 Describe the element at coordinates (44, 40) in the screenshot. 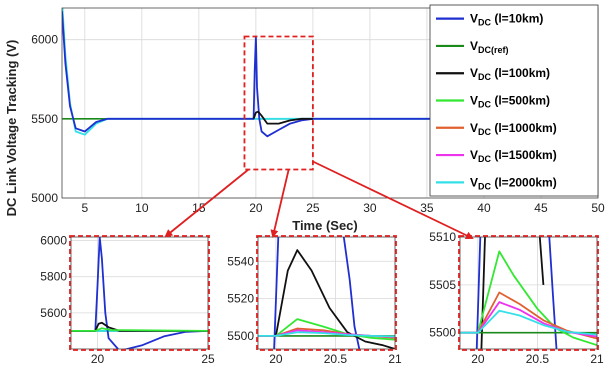

I see `main-ytick-2: 6000` at that location.